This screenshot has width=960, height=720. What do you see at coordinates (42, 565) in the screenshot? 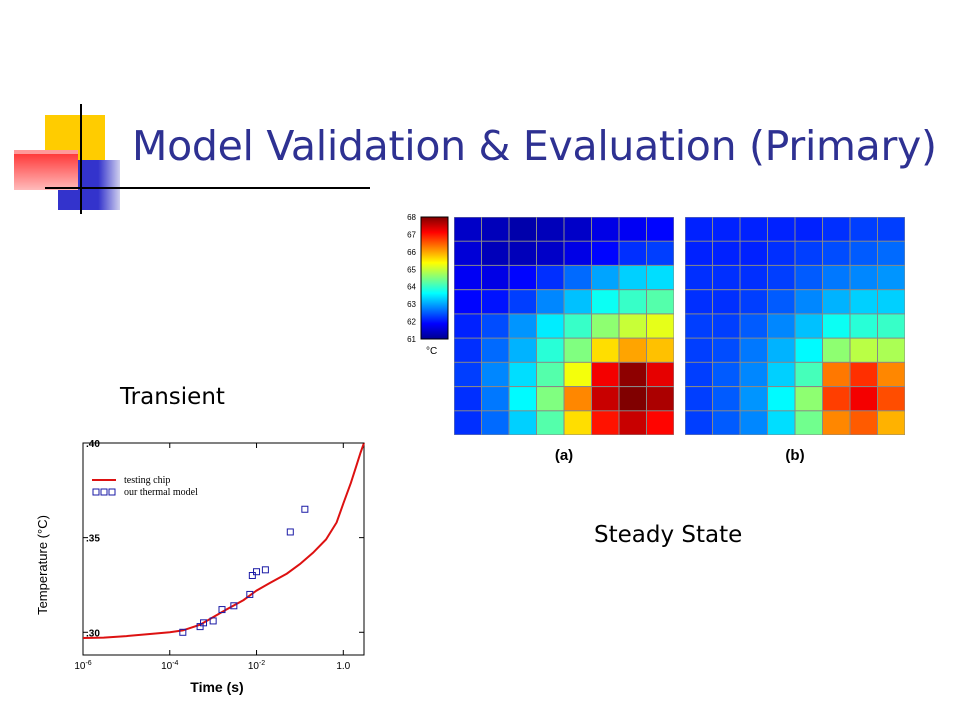
I see `y-axis-label: Temperature (°C)` at bounding box center [42, 565].